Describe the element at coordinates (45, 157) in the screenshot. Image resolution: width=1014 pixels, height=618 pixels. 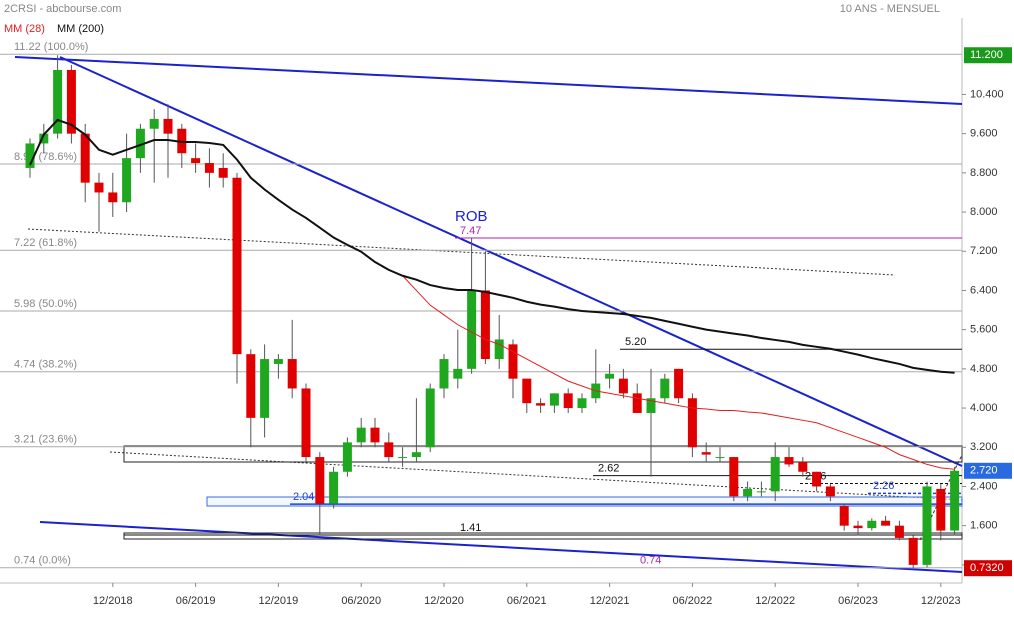
I see `level-label: 8.98 (78.6%)` at that location.